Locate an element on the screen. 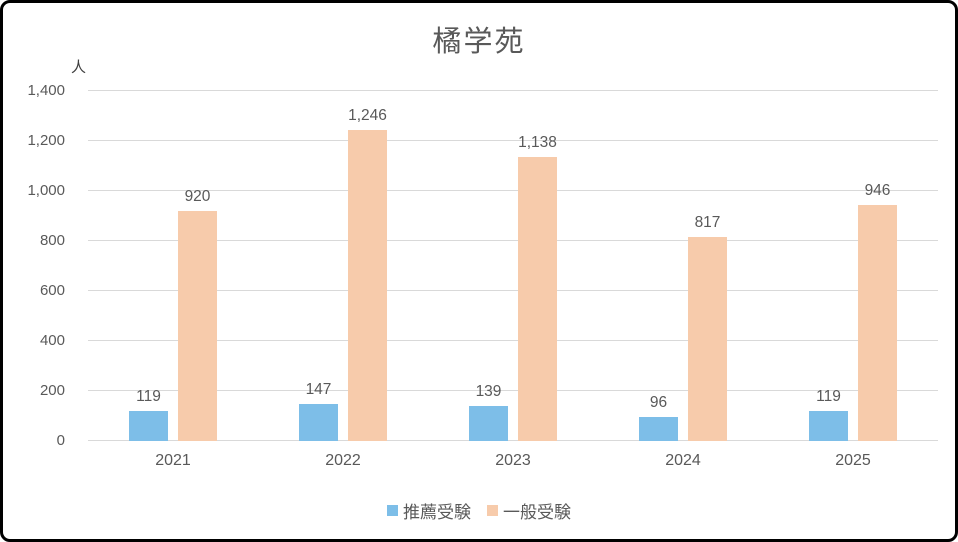 The height and width of the screenshot is (542, 958). legend-swatch-recommended-exam is located at coordinates (392, 510).